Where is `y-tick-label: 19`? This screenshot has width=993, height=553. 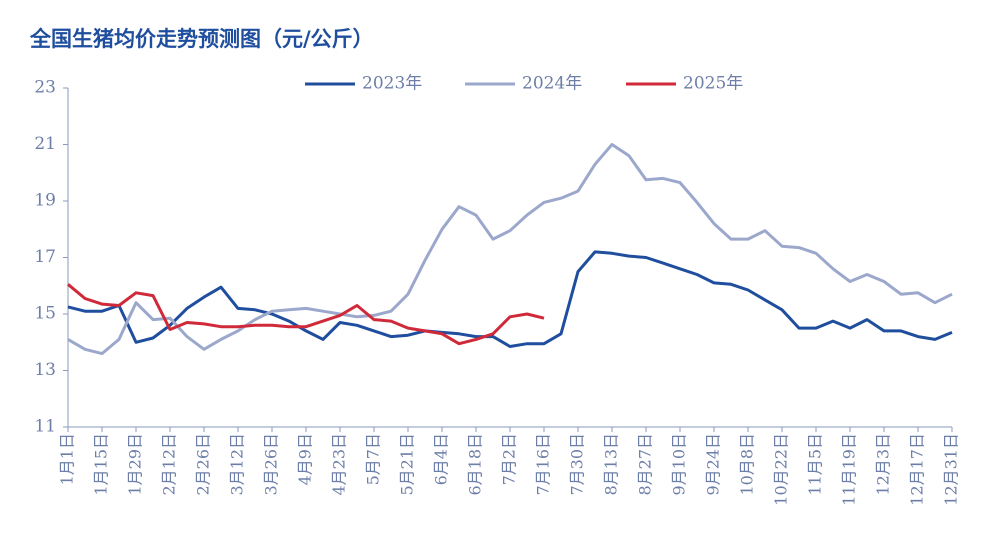 y-tick-label: 19 is located at coordinates (45, 201).